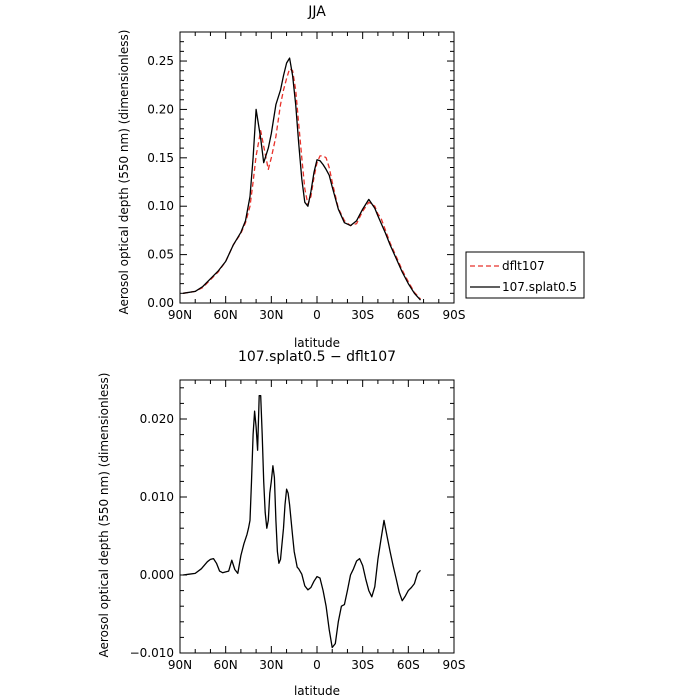  What do you see at coordinates (160, 206) in the screenshot?
I see `y-tick-label: 0.10` at bounding box center [160, 206].